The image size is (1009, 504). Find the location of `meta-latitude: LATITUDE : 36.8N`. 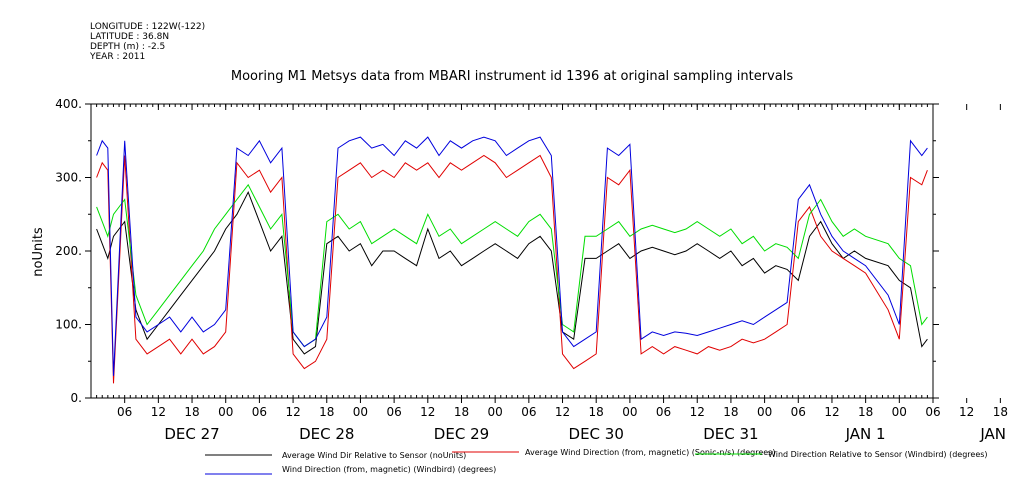

meta-latitude: LATITUDE : 36.8N is located at coordinates (130, 37).